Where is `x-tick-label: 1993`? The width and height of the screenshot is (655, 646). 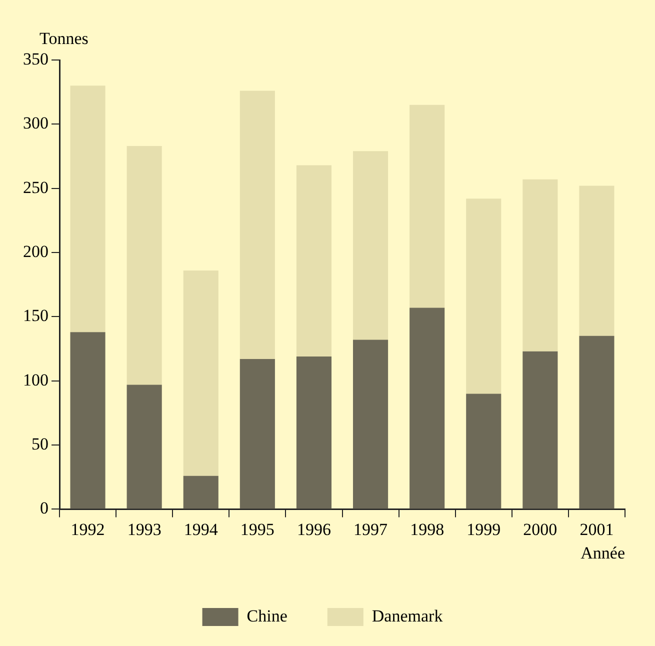
x-tick-label: 1993 is located at coordinates (144, 529).